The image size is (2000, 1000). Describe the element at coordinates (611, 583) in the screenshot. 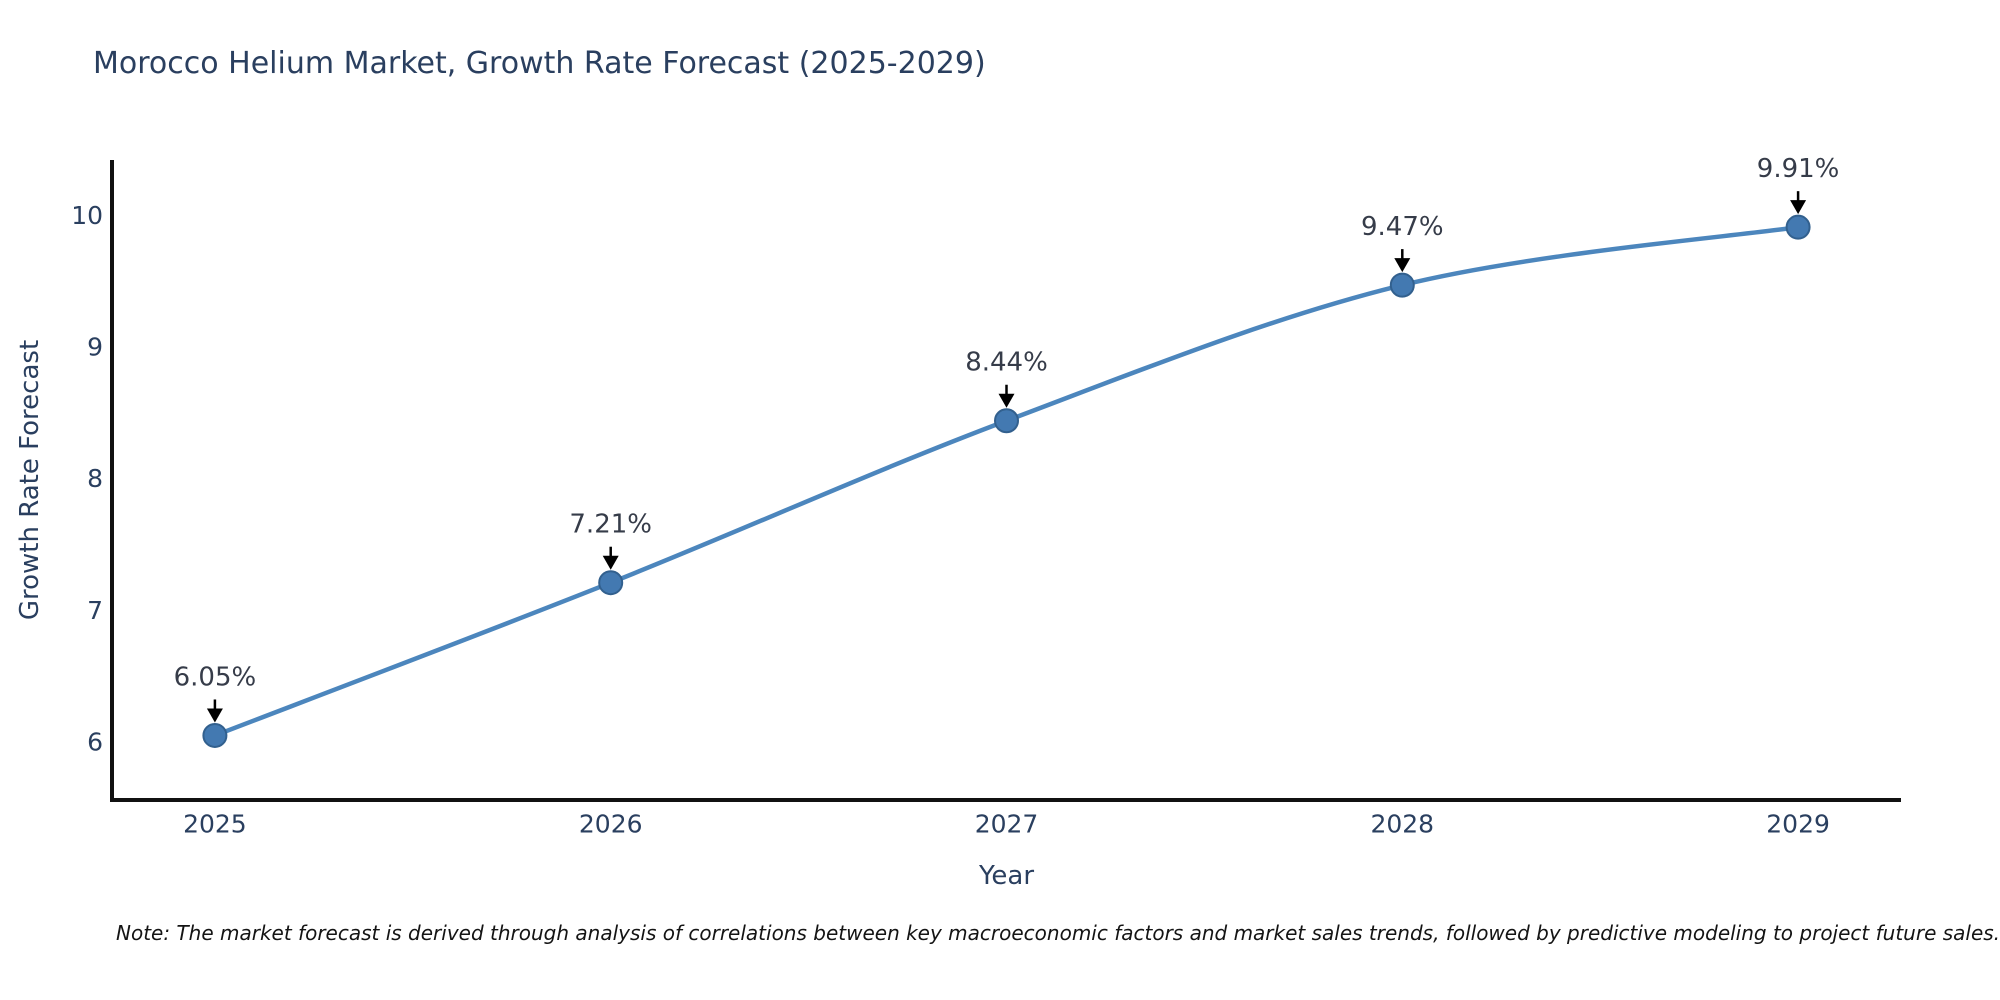

I see `data-point-marker-2026` at that location.